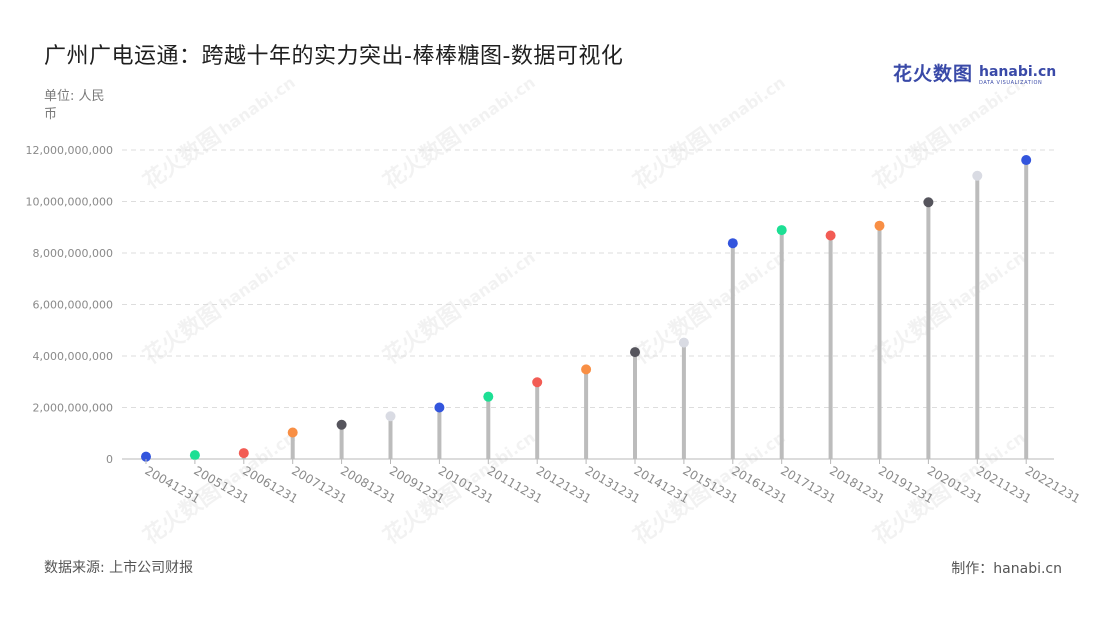  What do you see at coordinates (73, 356) in the screenshot?
I see `y-tick-label: 4,000,000,000` at bounding box center [73, 356].